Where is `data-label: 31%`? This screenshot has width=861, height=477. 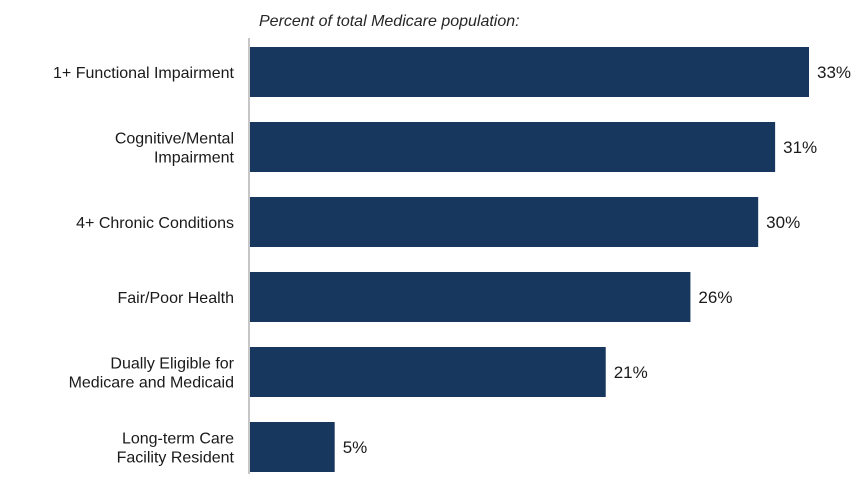 data-label: 31% is located at coordinates (800, 147).